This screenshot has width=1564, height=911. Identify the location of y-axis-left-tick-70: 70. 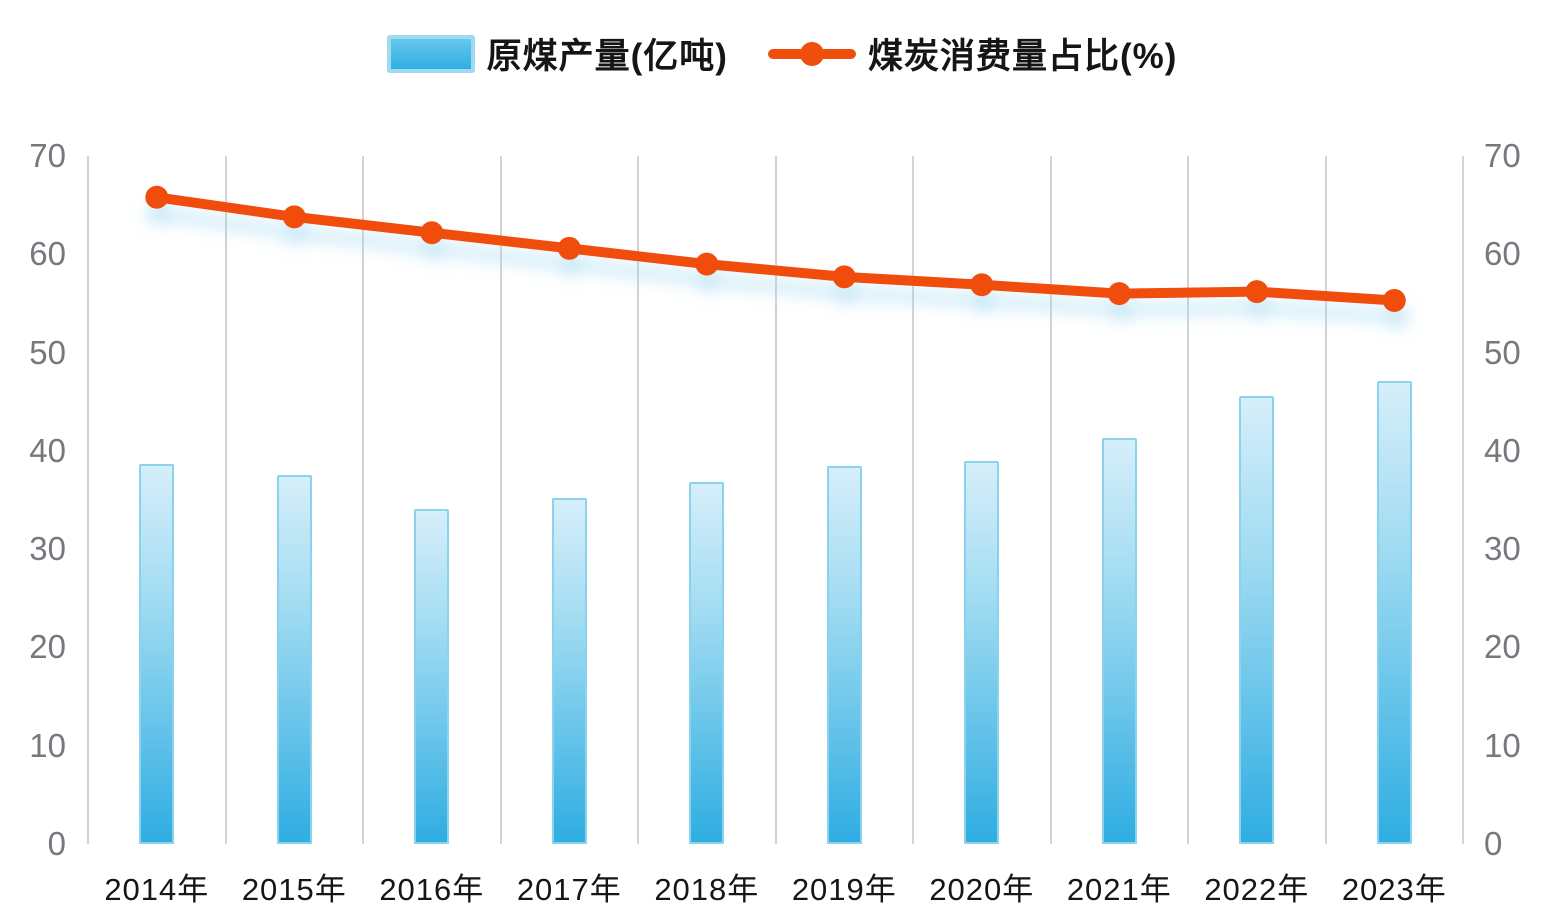
(47, 155).